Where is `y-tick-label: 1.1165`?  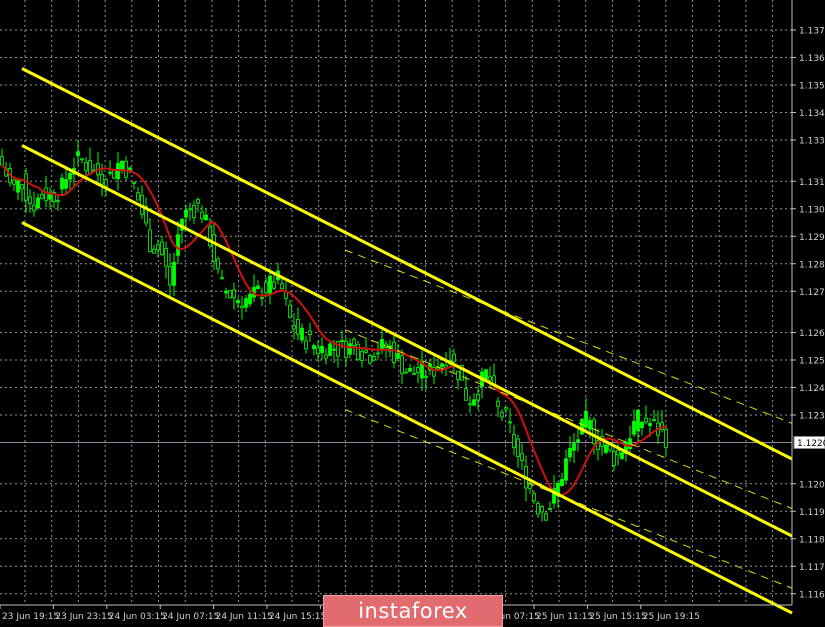
y-tick-label: 1.1165 is located at coordinates (812, 595).